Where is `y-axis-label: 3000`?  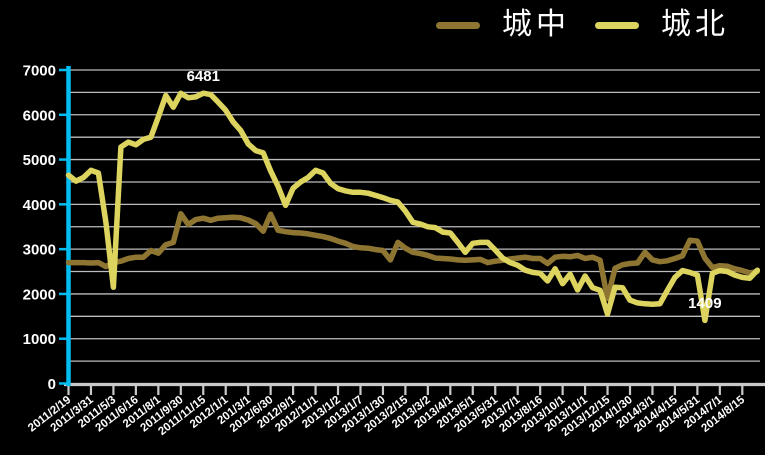 y-axis-label: 3000 is located at coordinates (39, 250).